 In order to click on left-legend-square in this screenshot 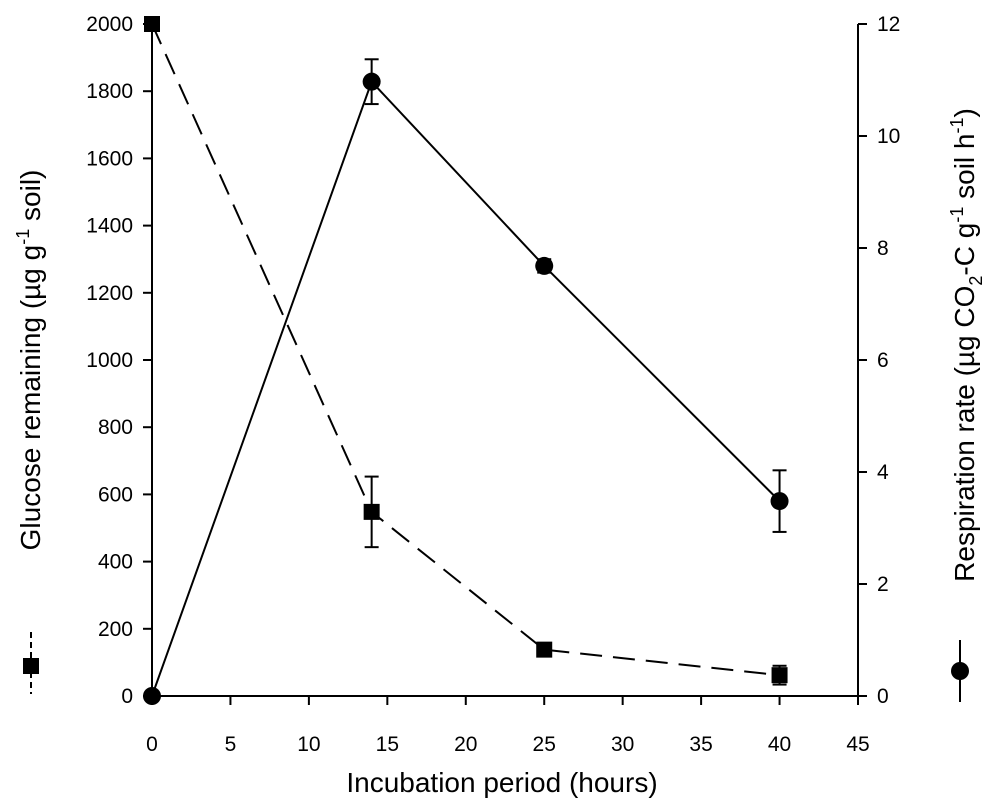, I will do `click(31, 666)`.